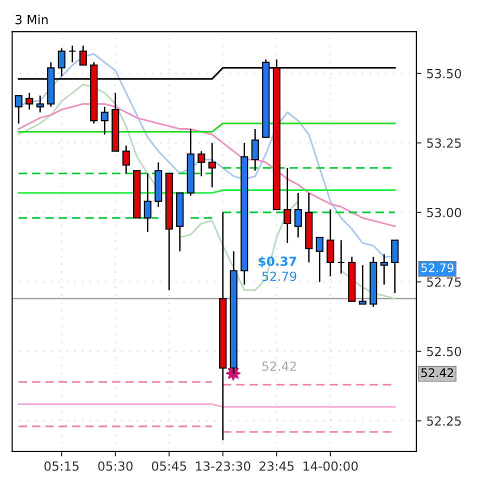 The width and height of the screenshot is (487, 488). I want to click on x-tick-label: 23:45, so click(277, 466).